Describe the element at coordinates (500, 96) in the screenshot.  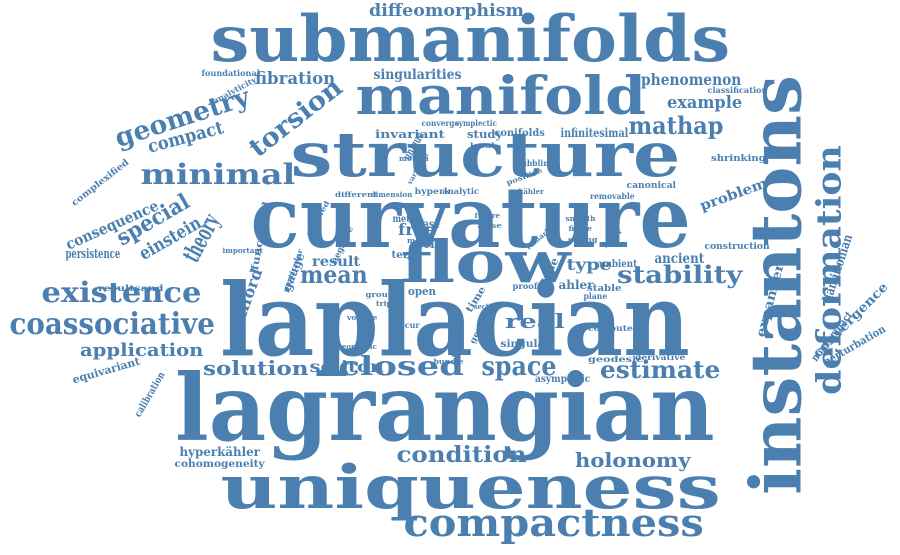
I see `word-manifold: manifold` at that location.